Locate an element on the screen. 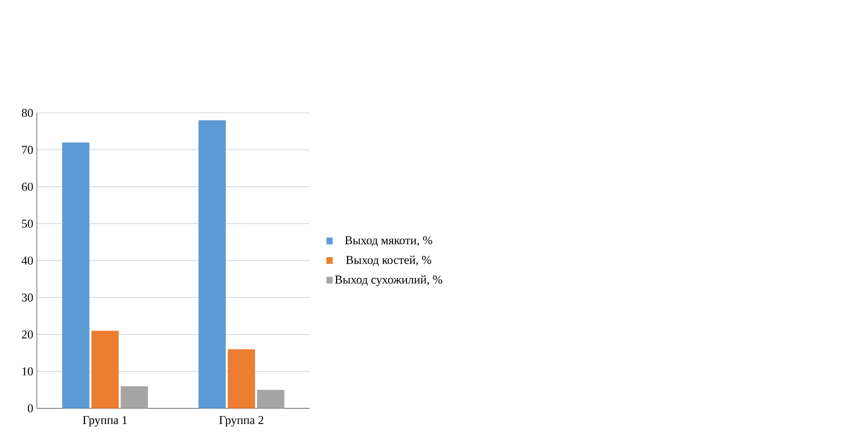 This screenshot has width=845, height=442. x-tick-label: Группа 1 is located at coordinates (104, 421).